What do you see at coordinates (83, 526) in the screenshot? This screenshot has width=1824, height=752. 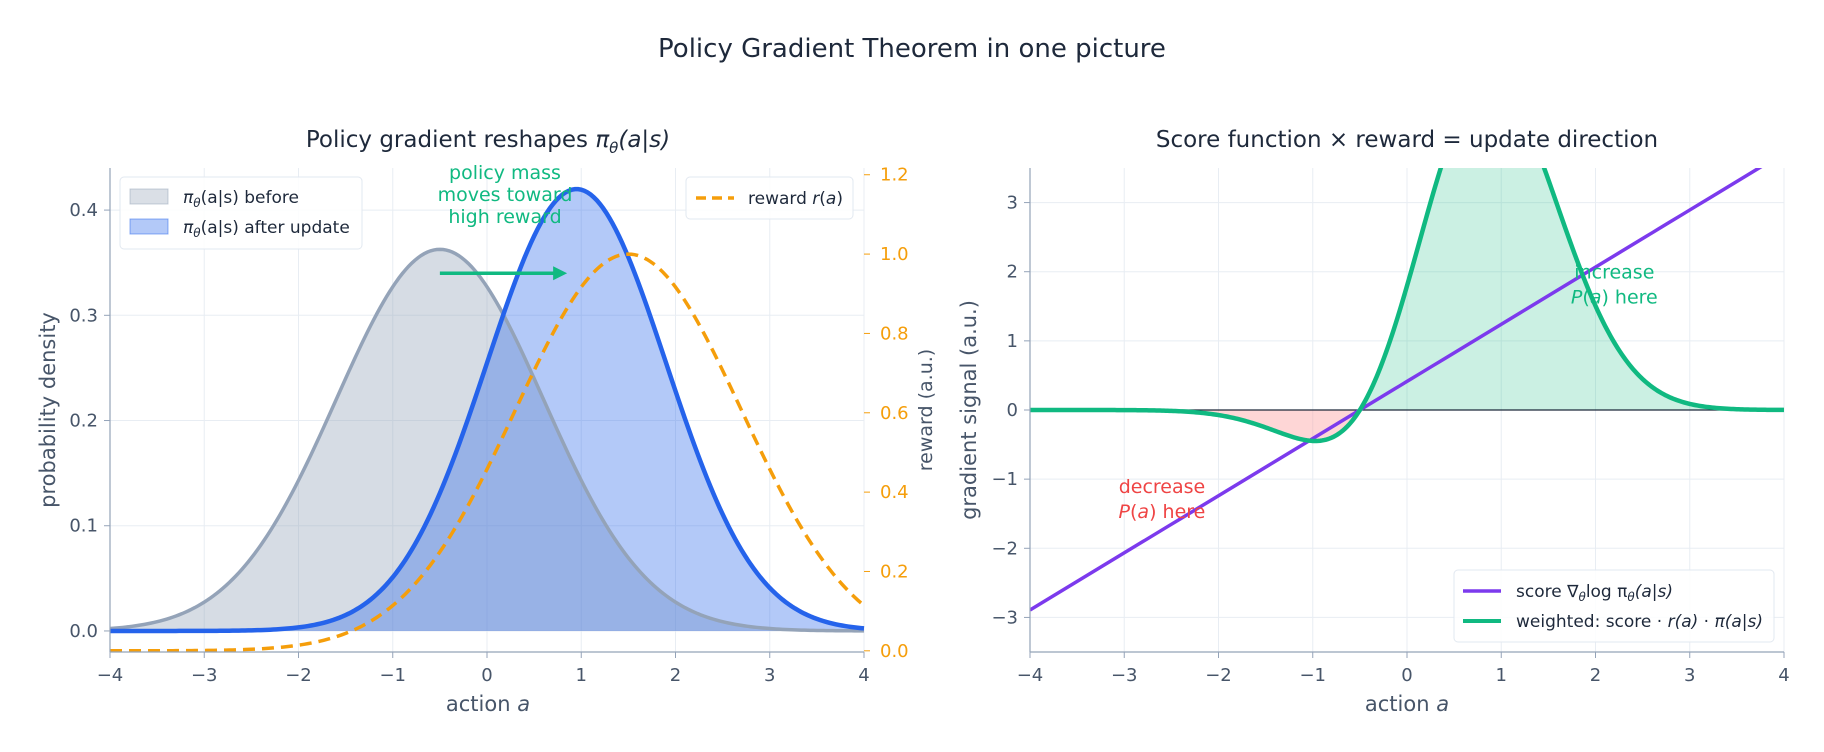 I see `left-y-tick-label: 0.1` at bounding box center [83, 526].